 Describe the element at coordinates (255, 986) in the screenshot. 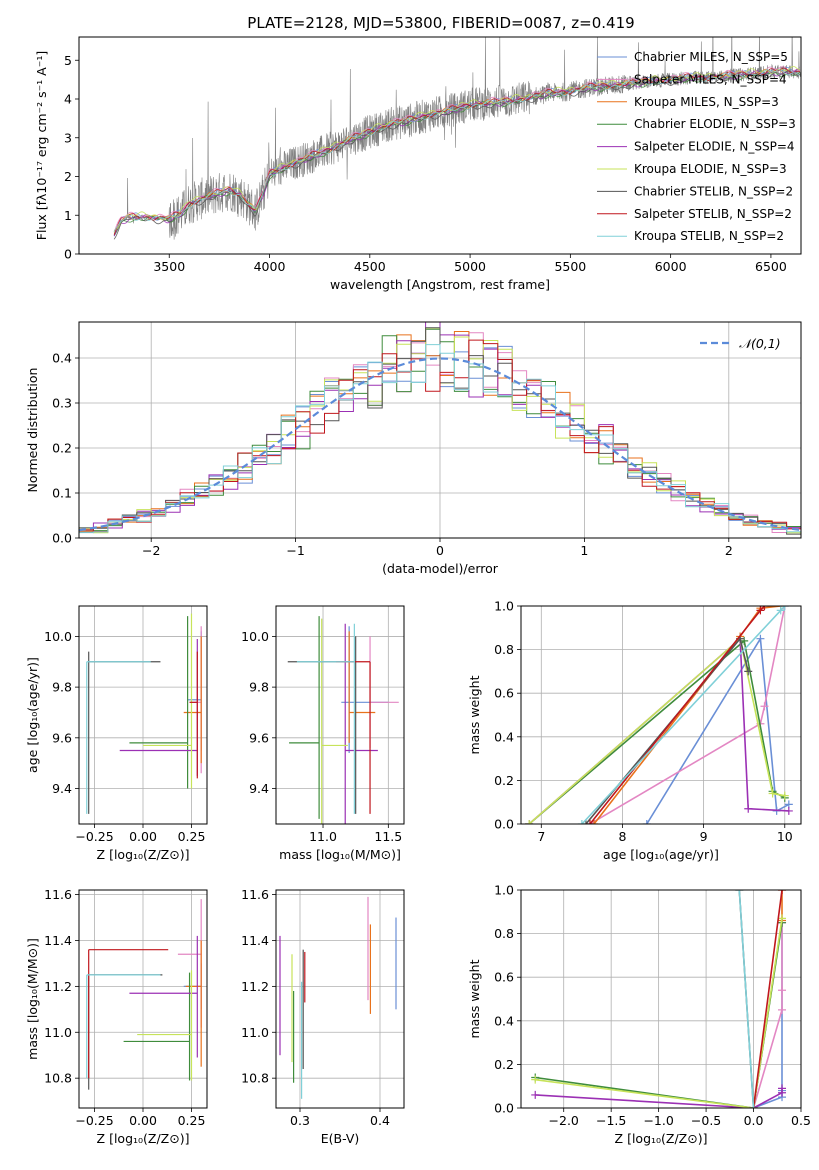

I see `y-tick-label: 11.2` at that location.